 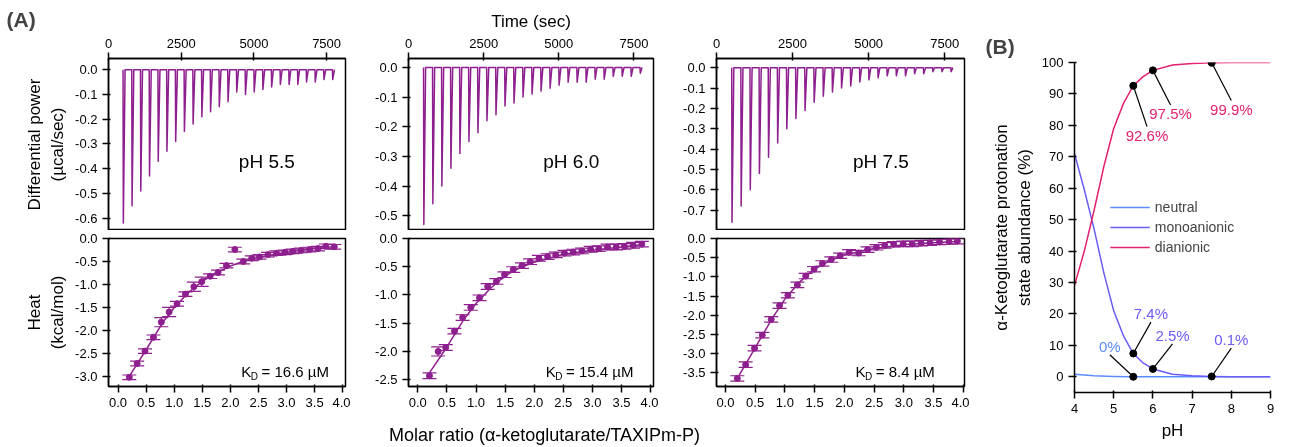 What do you see at coordinates (1060, 377) in the screenshot?
I see `y-tick-label: 0` at bounding box center [1060, 377].